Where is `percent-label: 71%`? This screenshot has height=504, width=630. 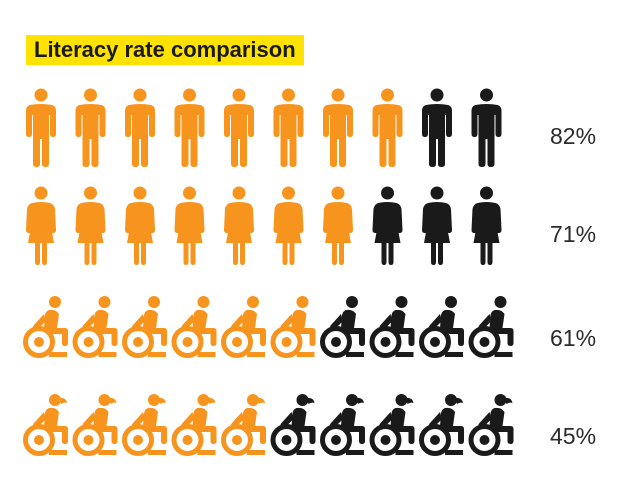
percent-label: 71% is located at coordinates (573, 234).